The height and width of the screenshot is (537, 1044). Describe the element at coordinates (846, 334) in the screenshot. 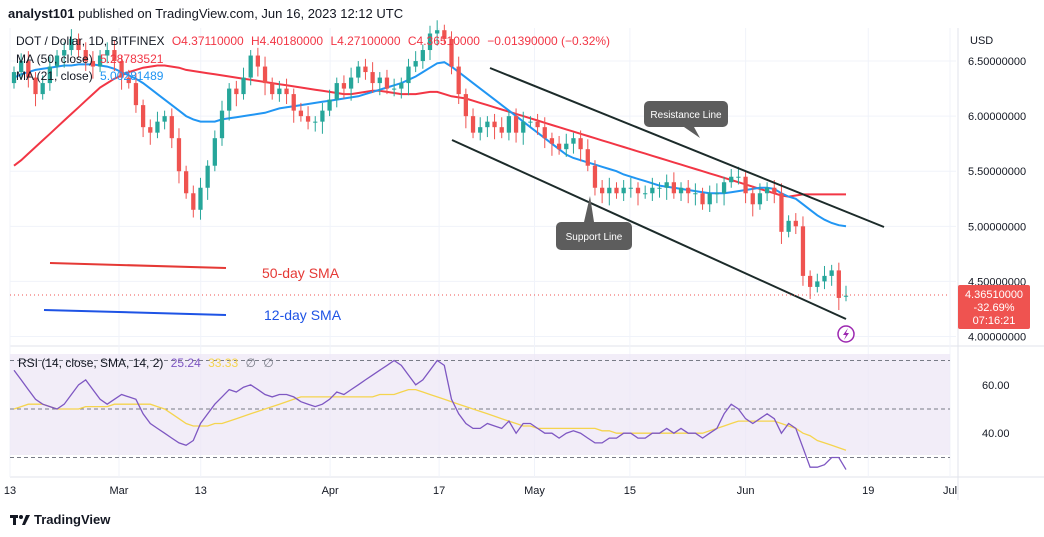

I see `event-lightning-icon` at that location.